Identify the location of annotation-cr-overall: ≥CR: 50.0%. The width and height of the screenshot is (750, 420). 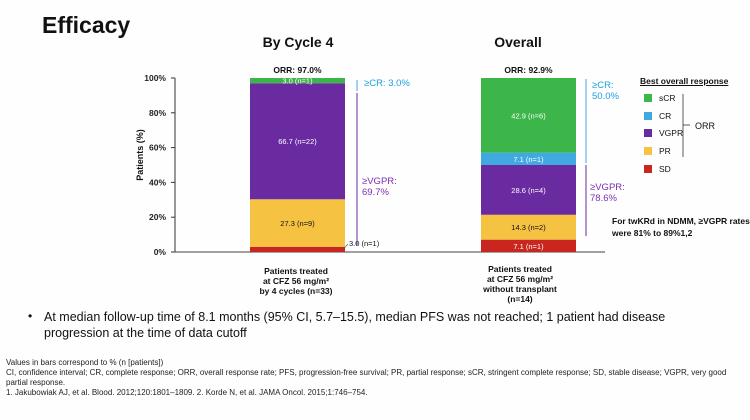
(605, 91).